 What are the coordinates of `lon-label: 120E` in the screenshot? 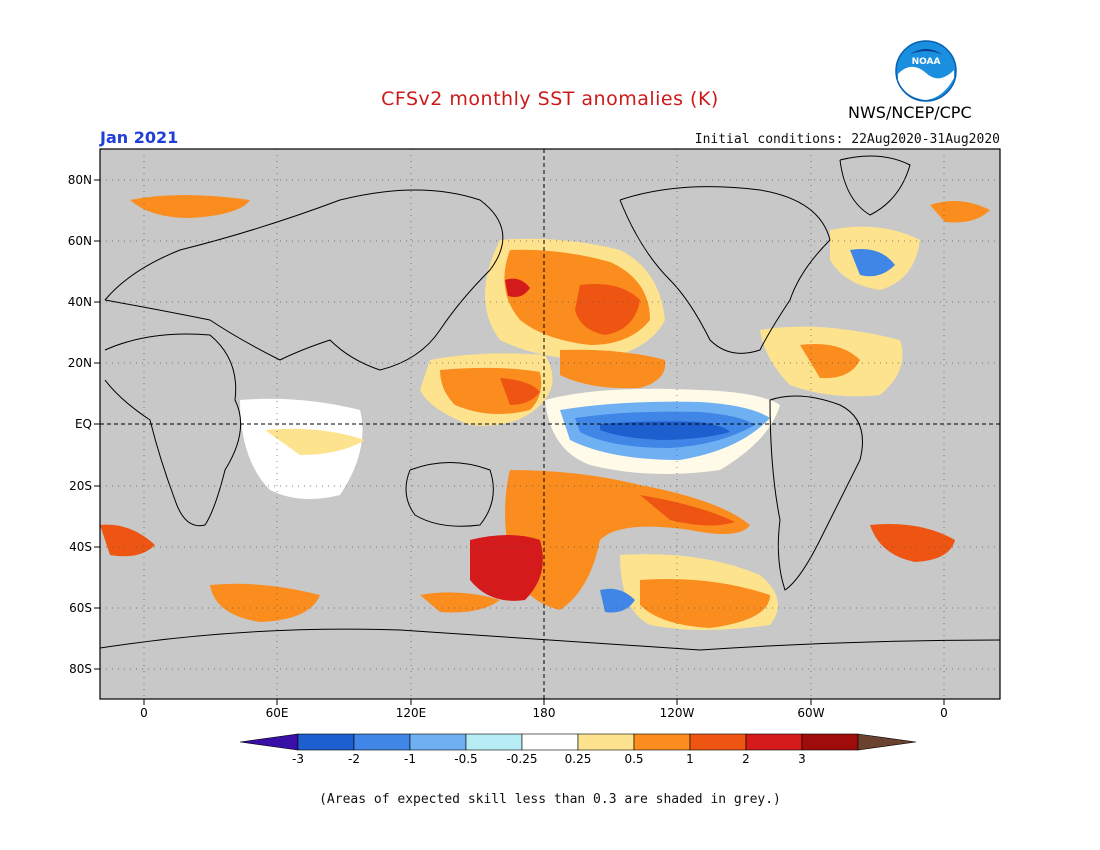 It's located at (411, 713).